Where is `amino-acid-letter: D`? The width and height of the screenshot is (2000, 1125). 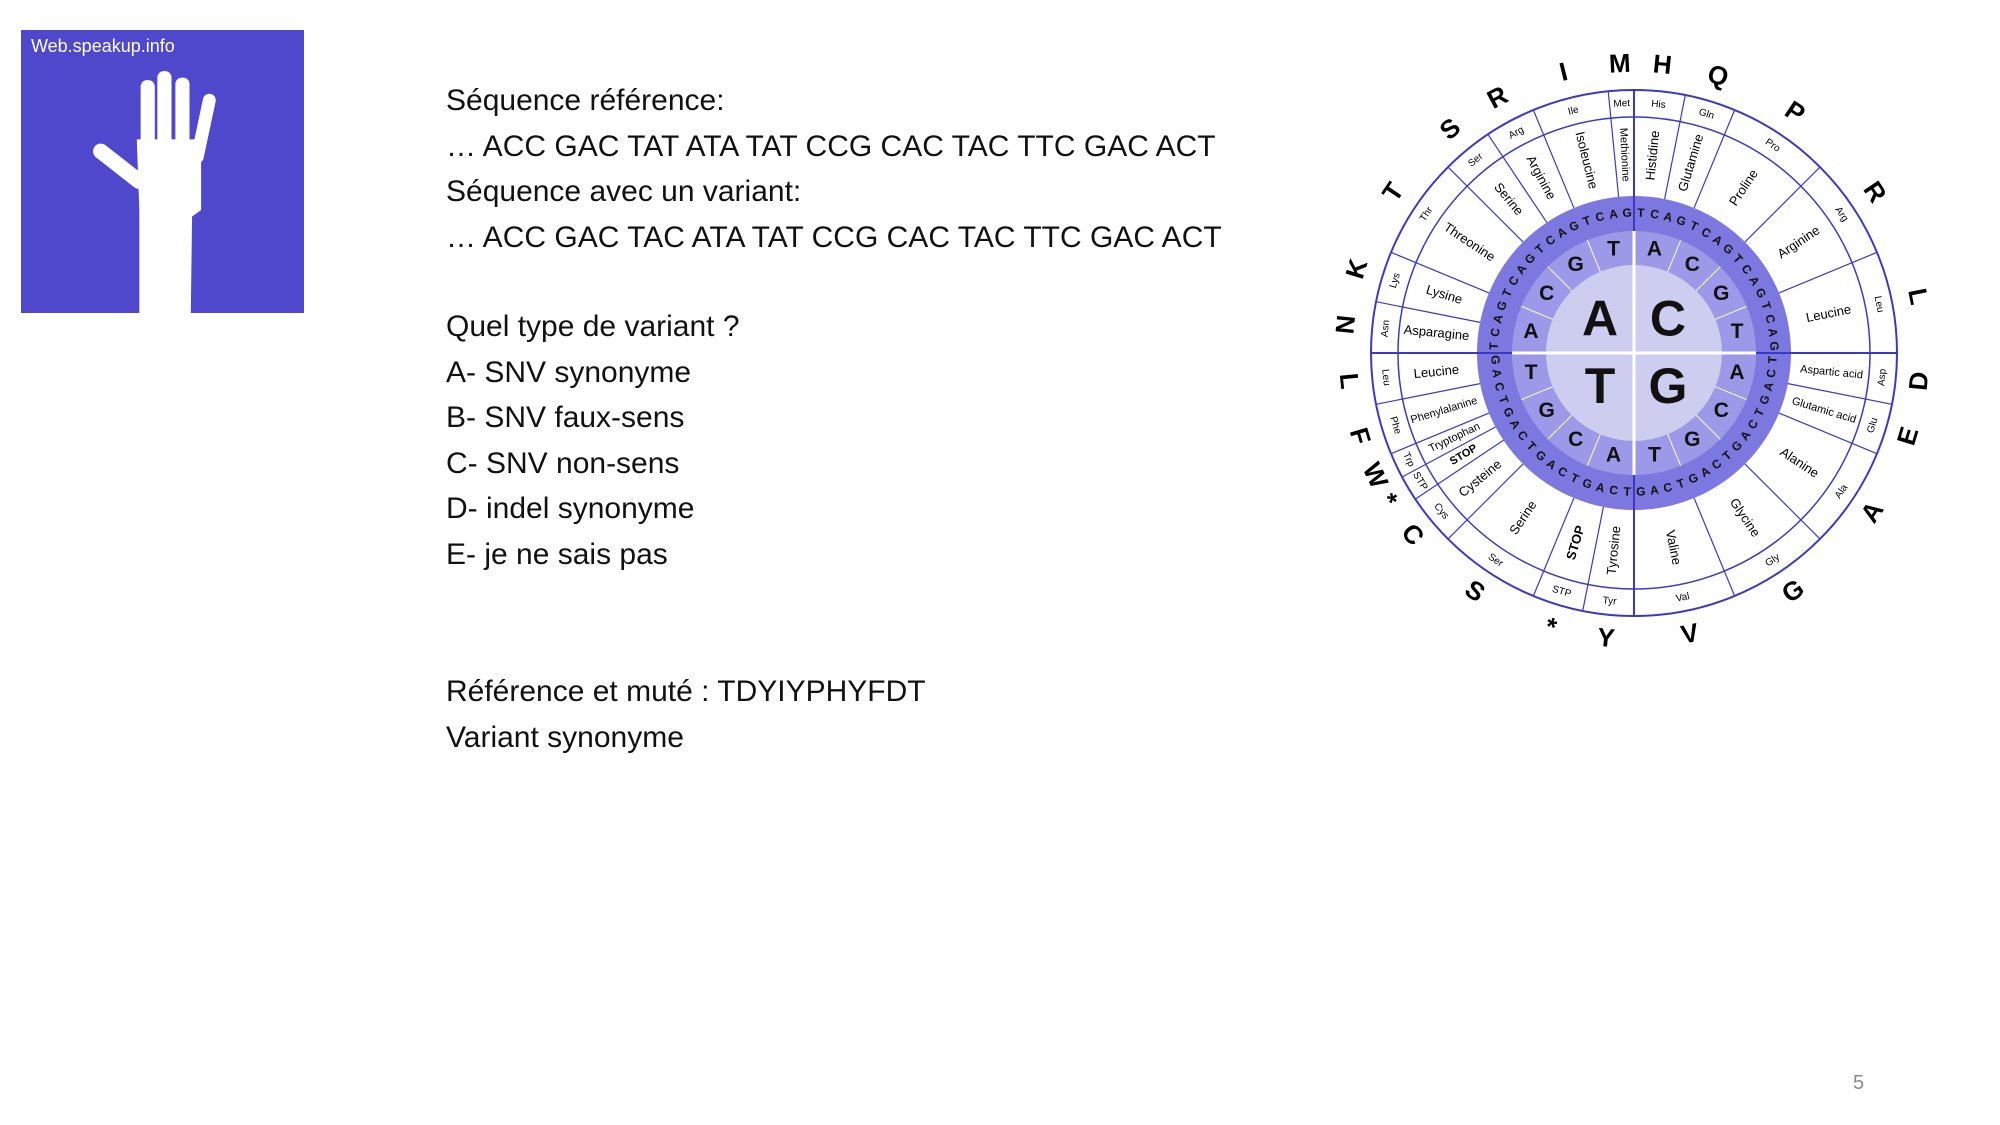
amino-acid-letter: D is located at coordinates (1919, 381).